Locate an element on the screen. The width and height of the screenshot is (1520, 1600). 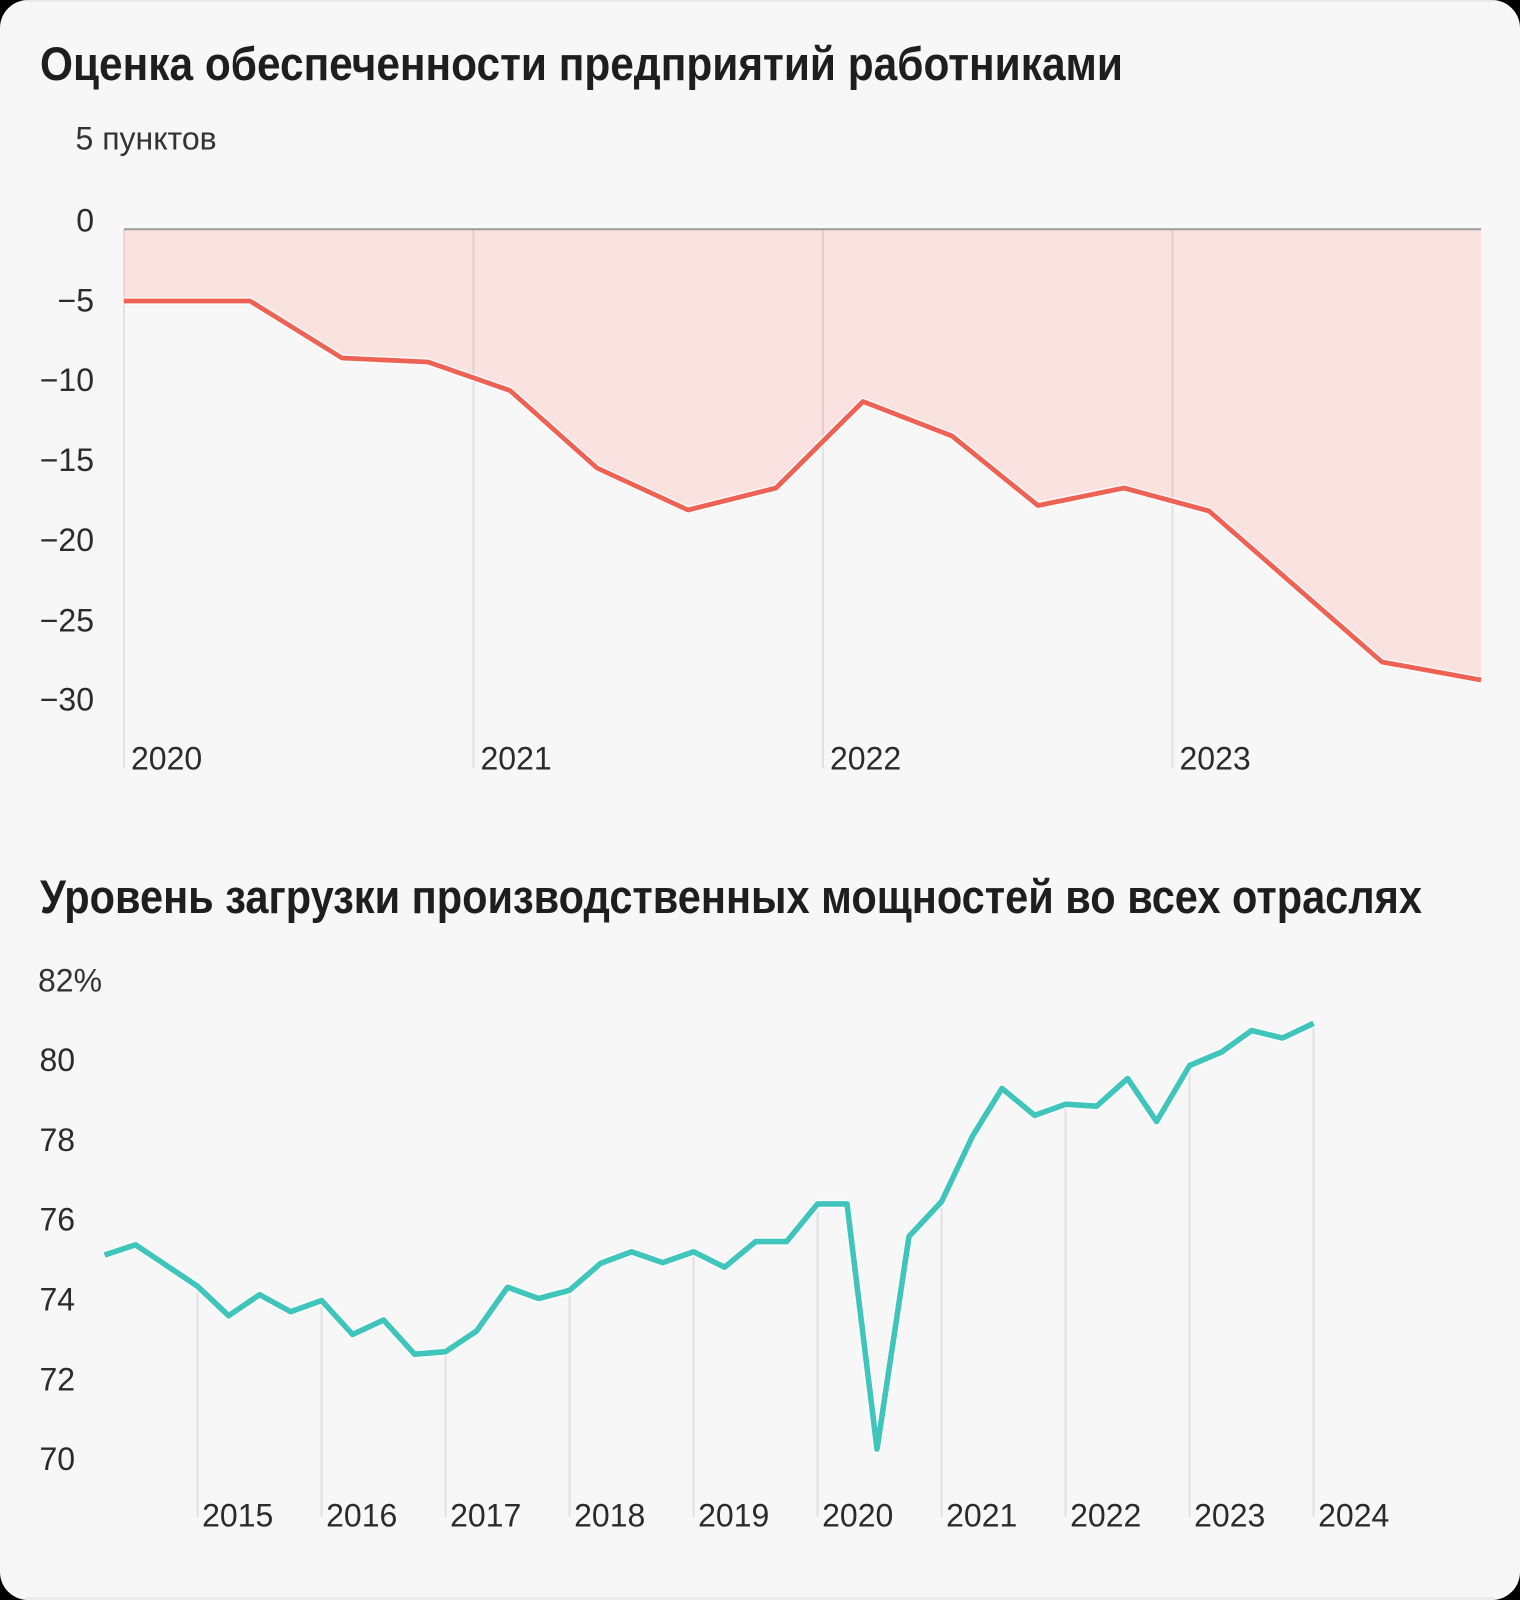
svg-text: 80 is located at coordinates (58, 1060).